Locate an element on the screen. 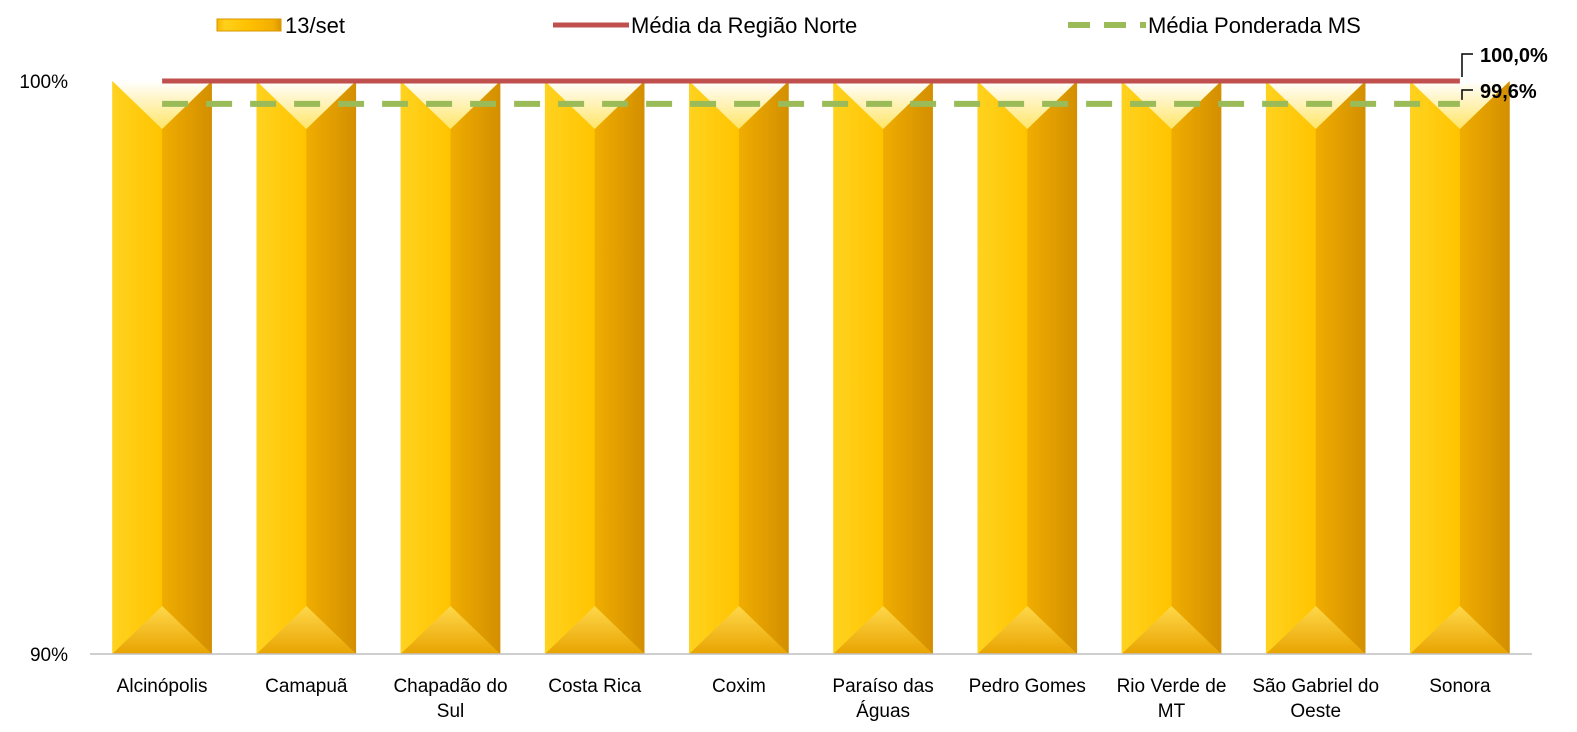 This screenshot has height=732, width=1577. category-label-line: Coxim is located at coordinates (739, 686).